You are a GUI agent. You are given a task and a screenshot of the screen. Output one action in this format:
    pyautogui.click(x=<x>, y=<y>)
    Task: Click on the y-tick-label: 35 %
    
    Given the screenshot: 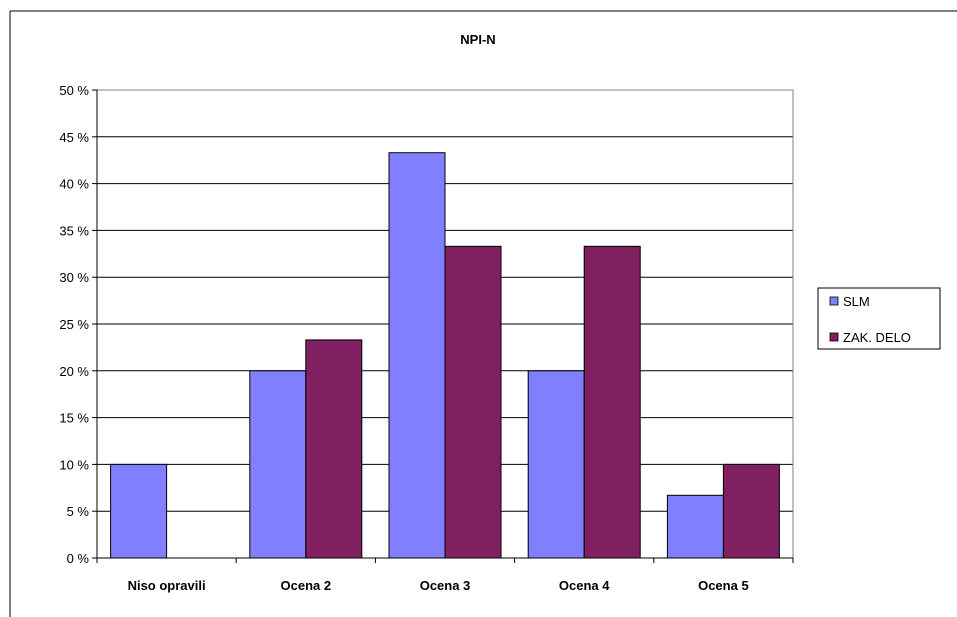 What is the action you would take?
    pyautogui.click(x=74, y=230)
    